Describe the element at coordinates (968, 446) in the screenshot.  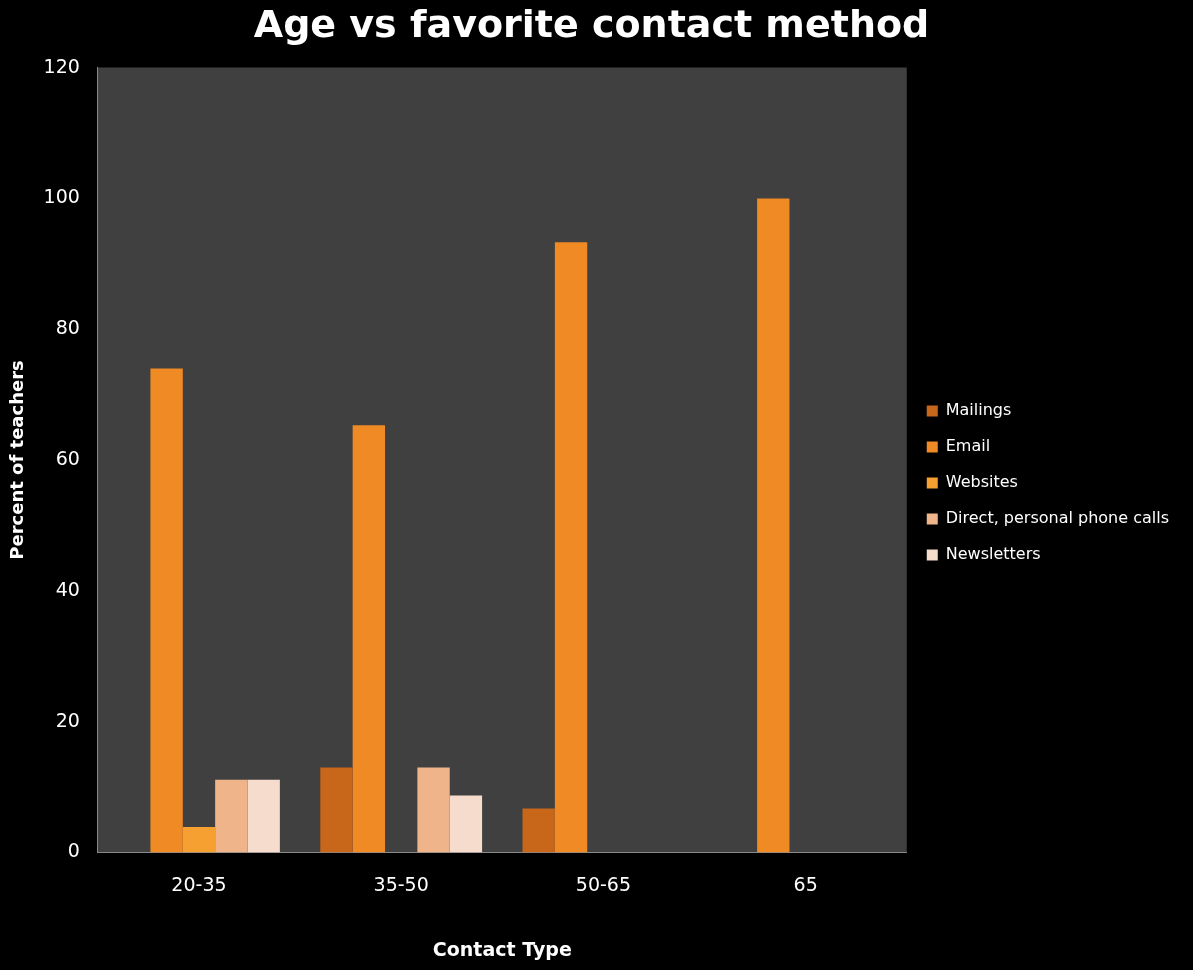
I see `legend-label: Email` at that location.